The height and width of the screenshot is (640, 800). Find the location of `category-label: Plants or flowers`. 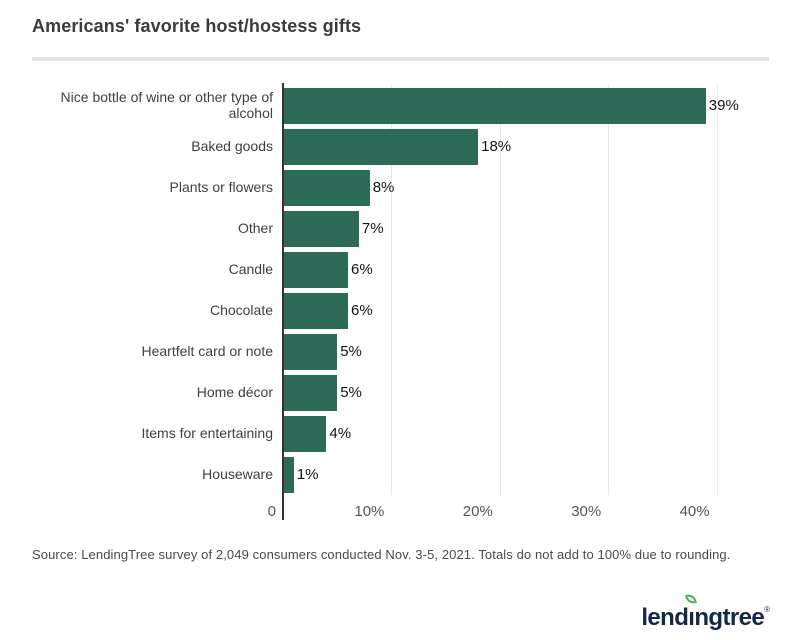

category-label: Plants or flowers is located at coordinates (221, 186).